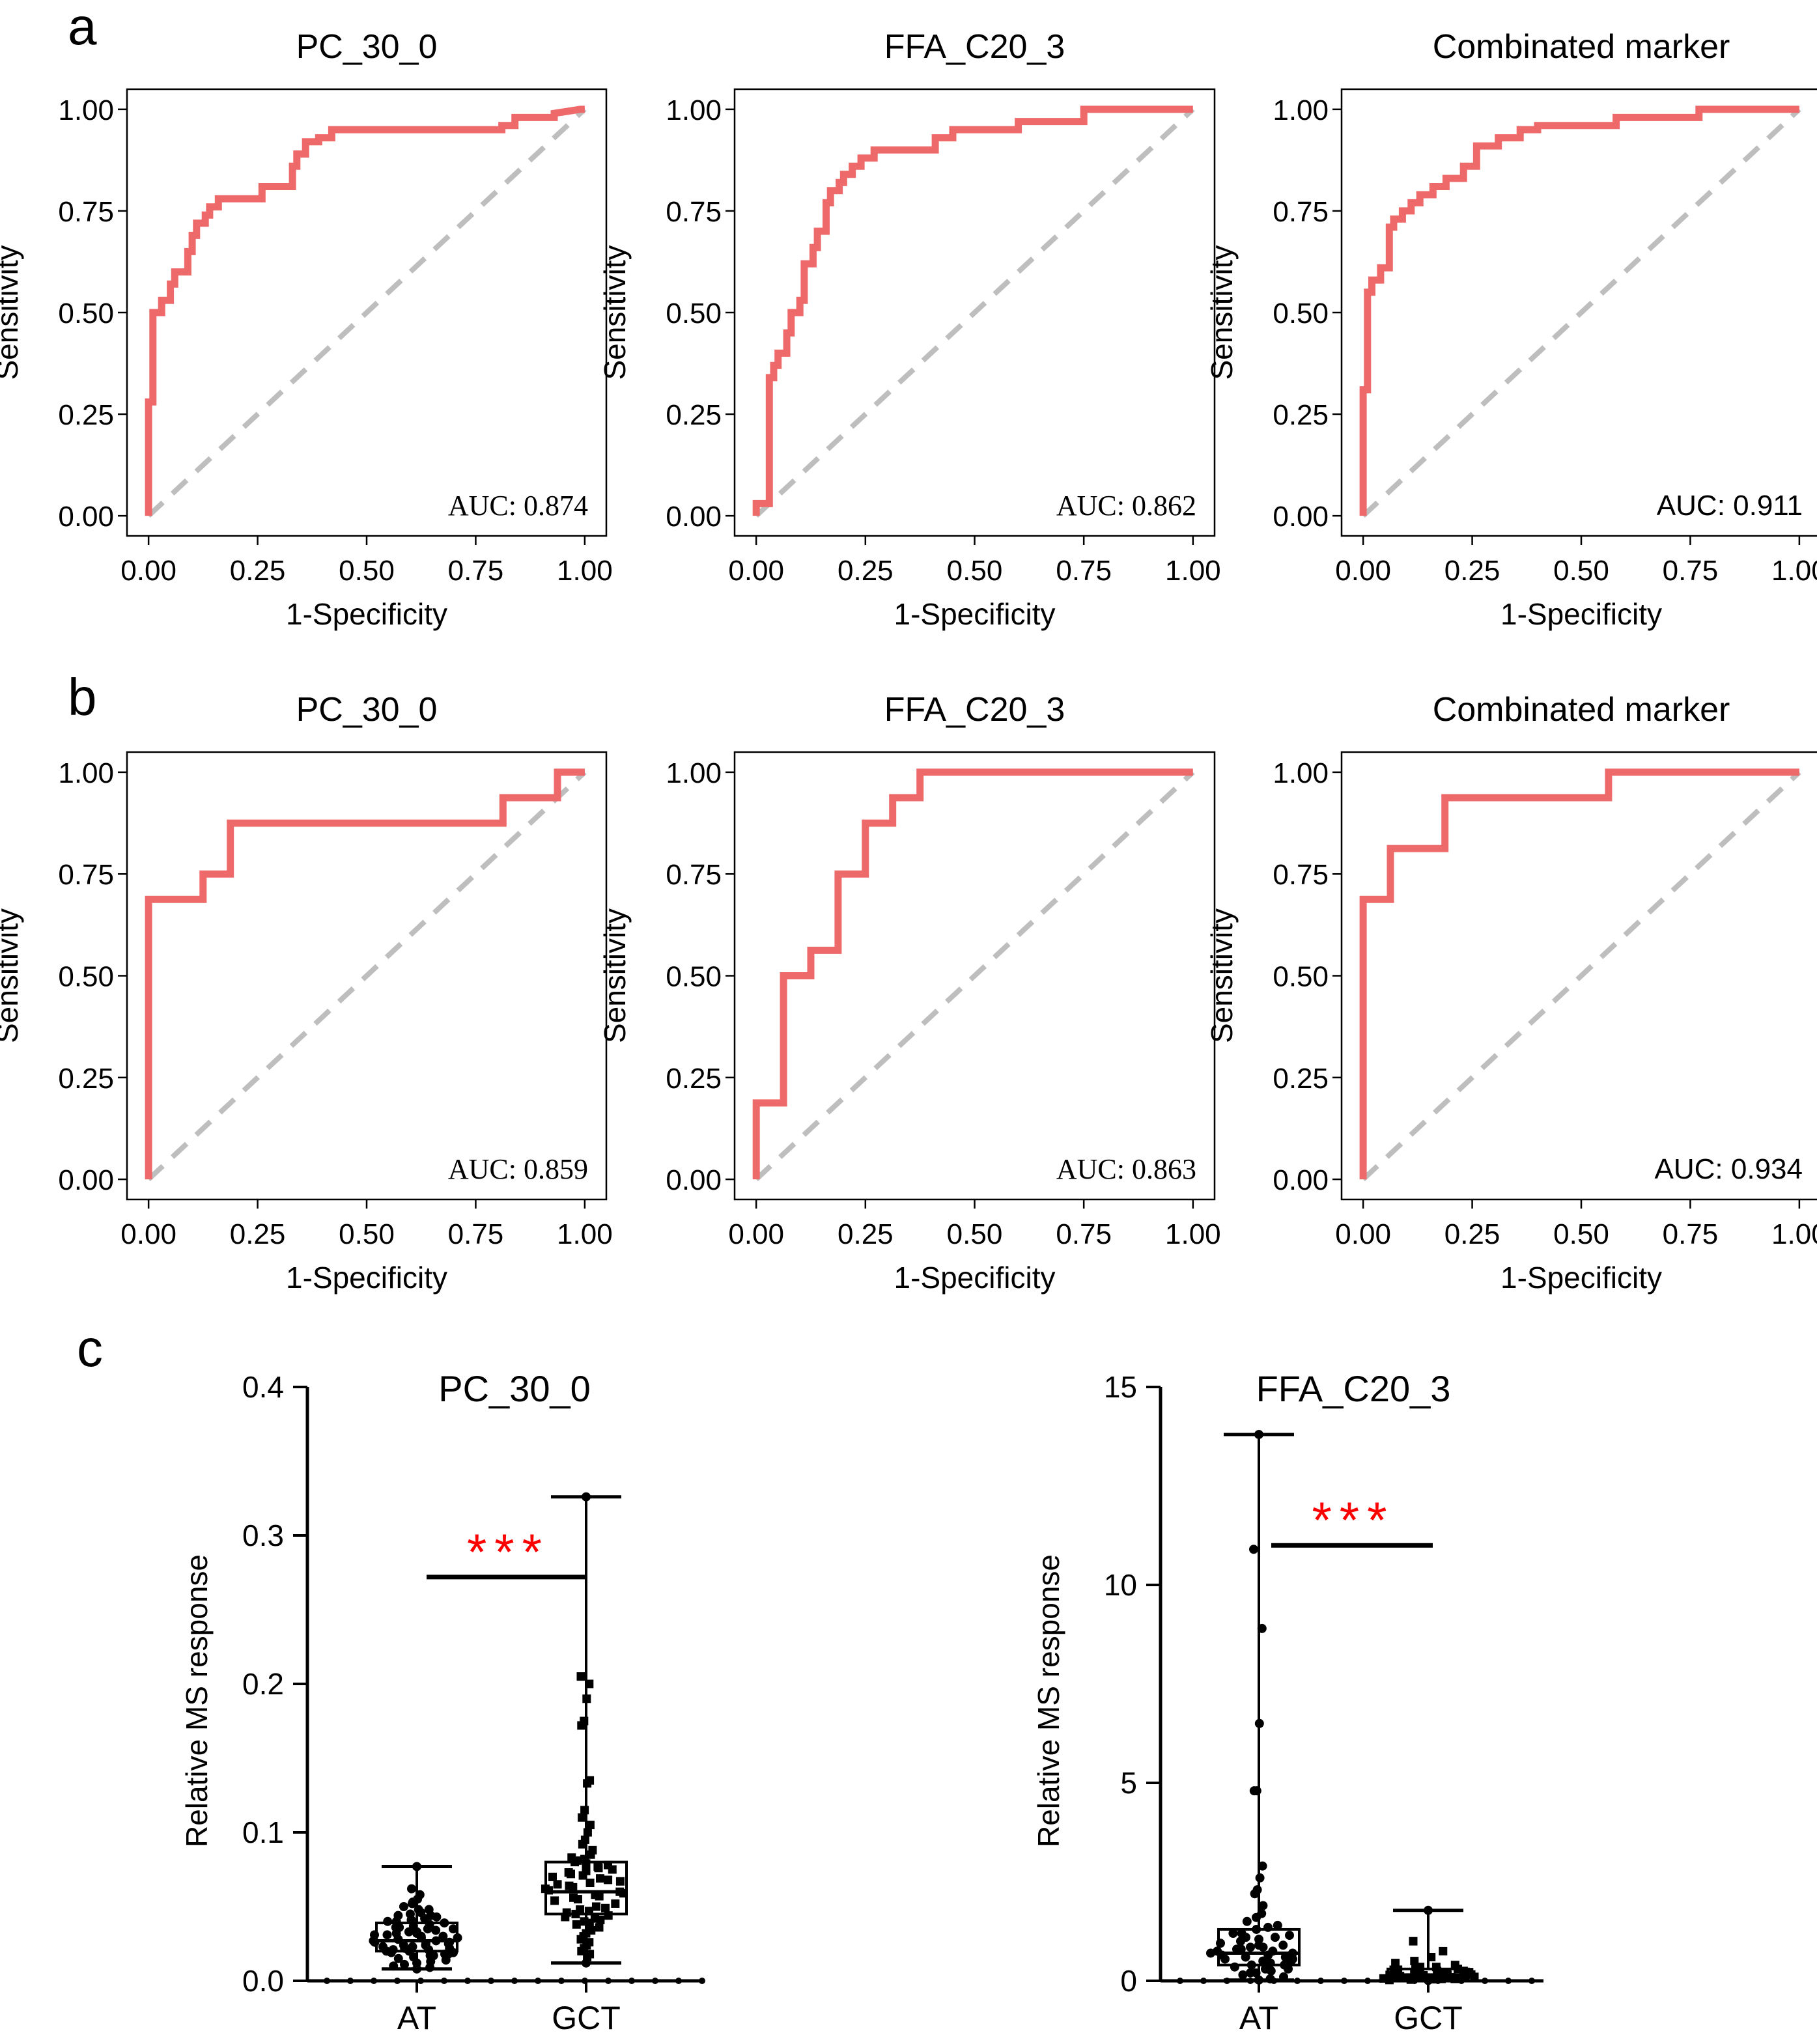 Image resolution: width=1817 pixels, height=2044 pixels. I want to click on auc-label: AUC: 0.911, so click(1730, 506).